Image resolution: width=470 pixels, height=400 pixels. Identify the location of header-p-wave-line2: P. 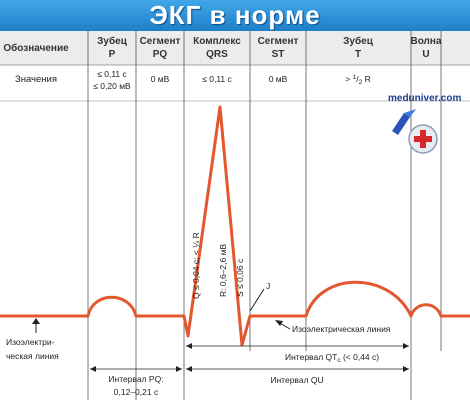
(112, 54).